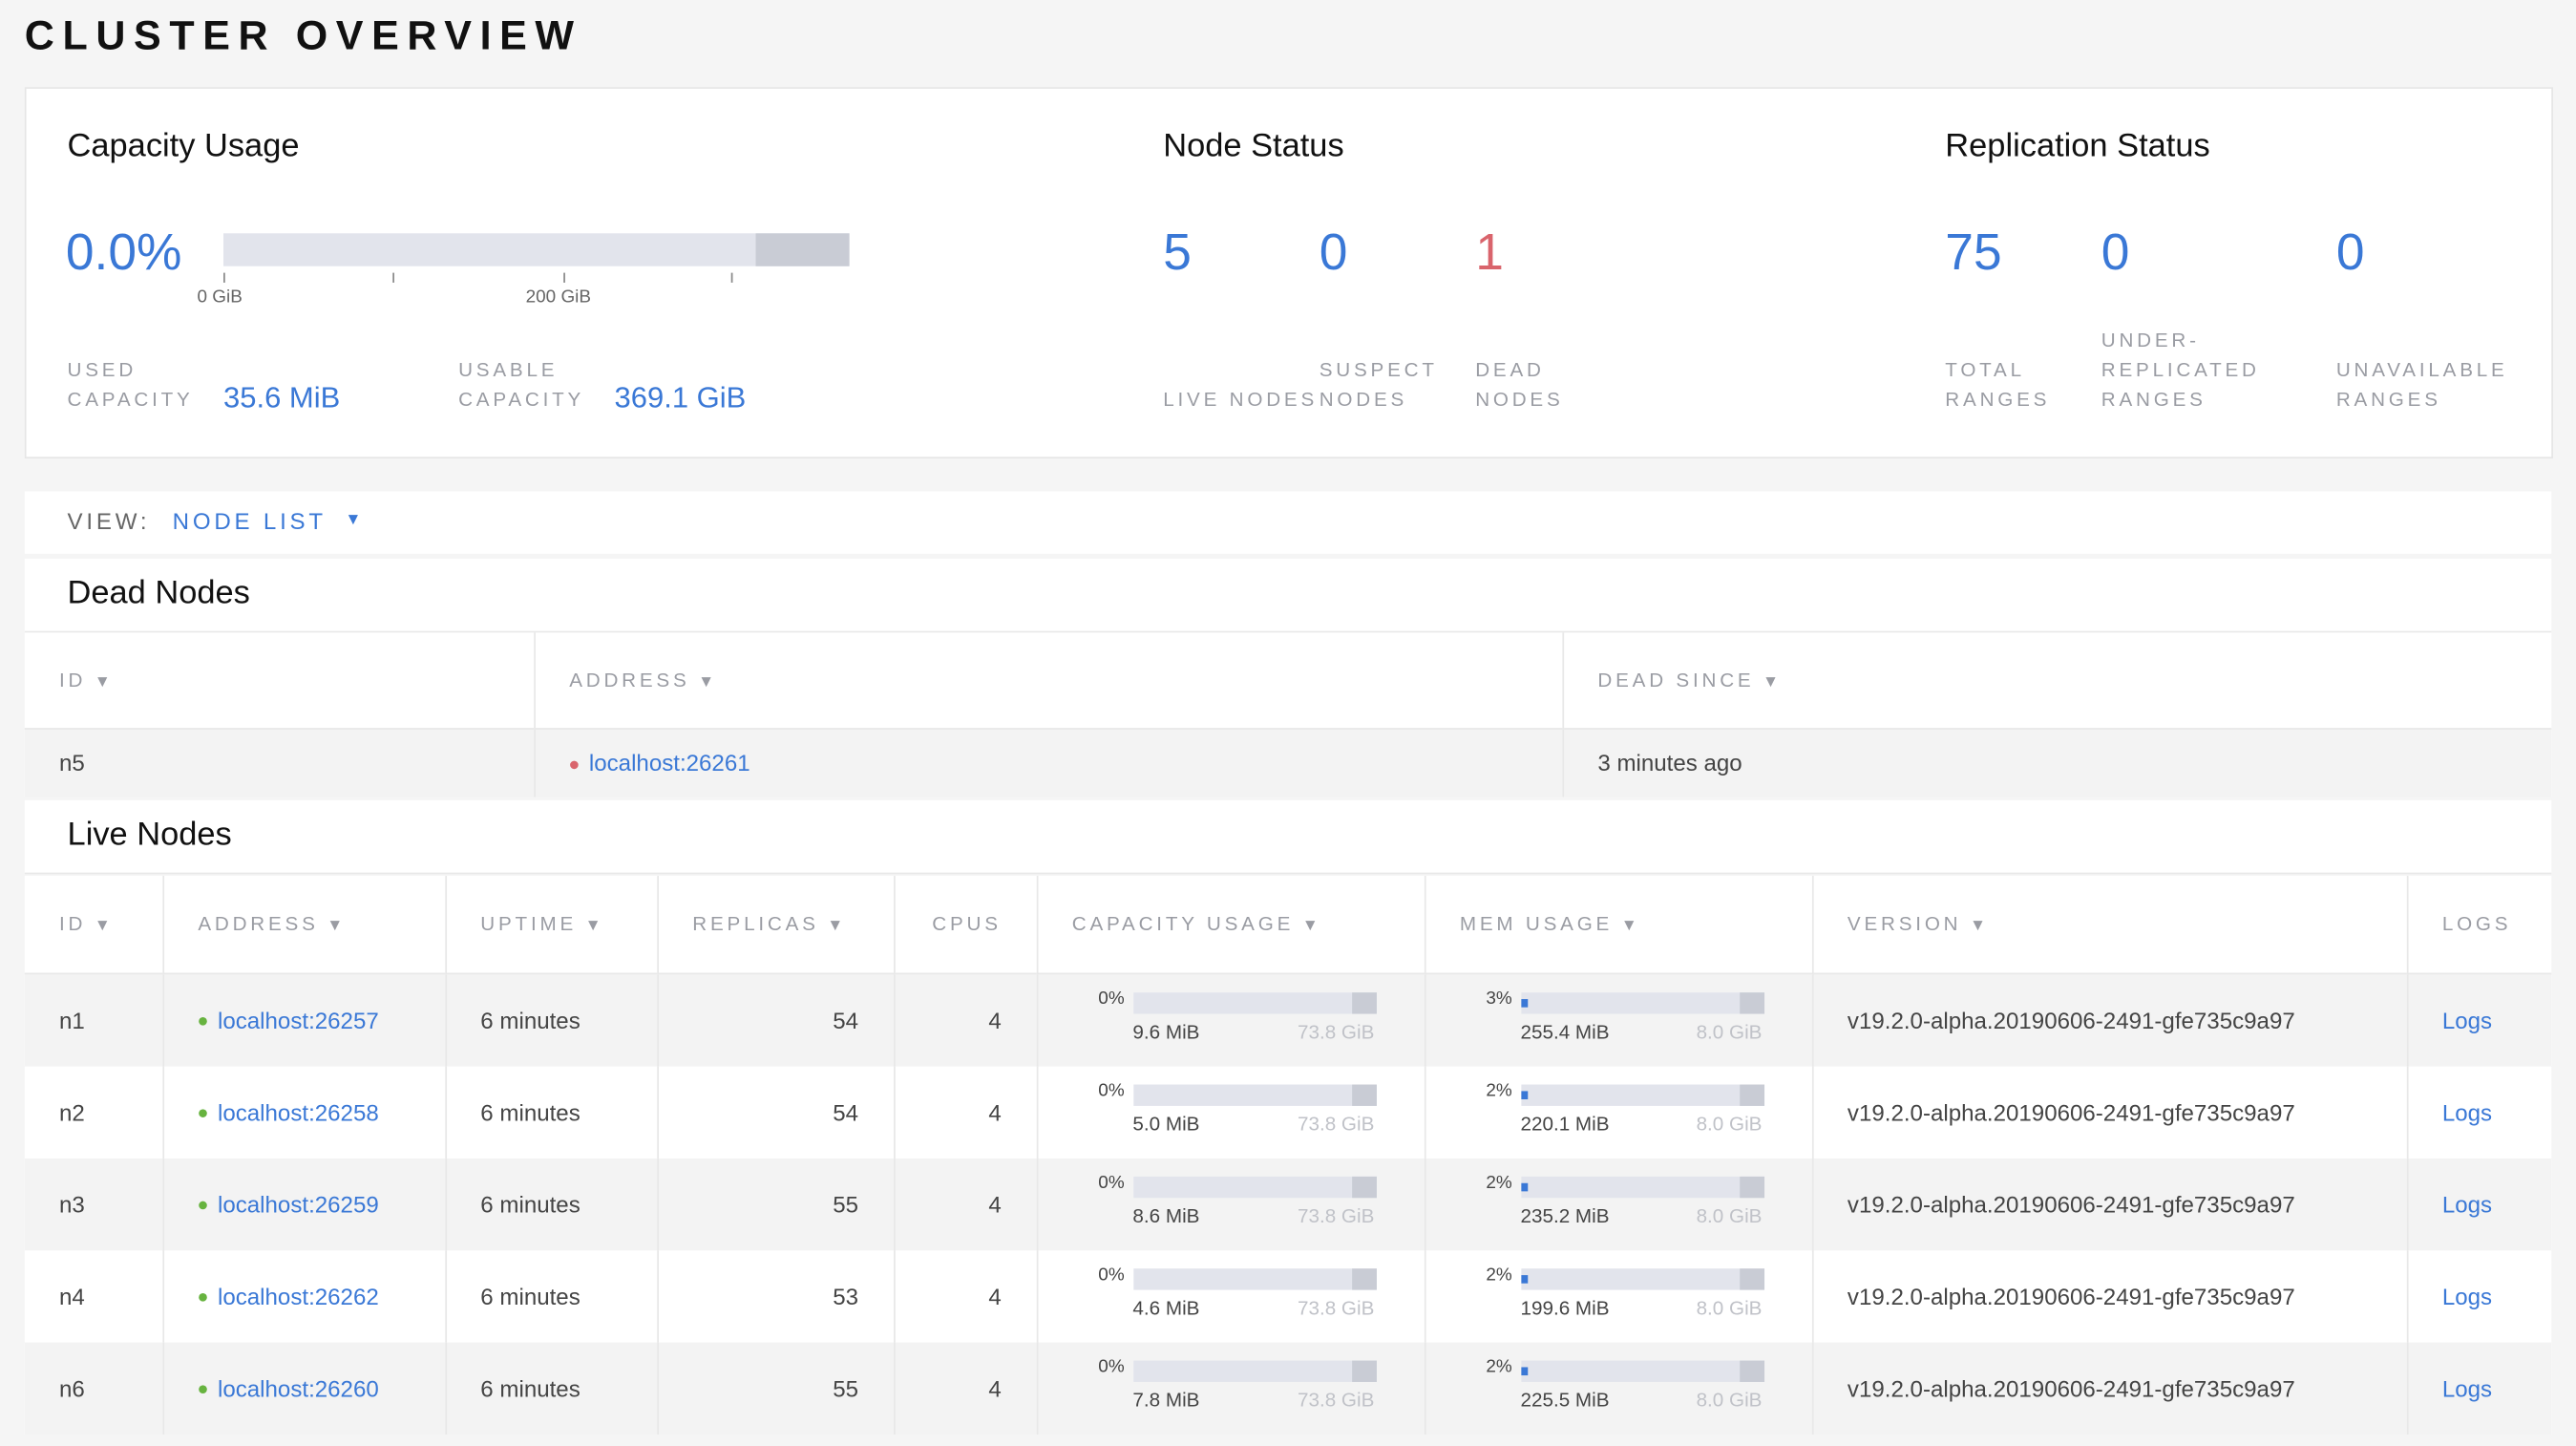 This screenshot has height=1446, width=2576. What do you see at coordinates (1230, 924) in the screenshot?
I see `column-header: CAPACITY USAGE` at bounding box center [1230, 924].